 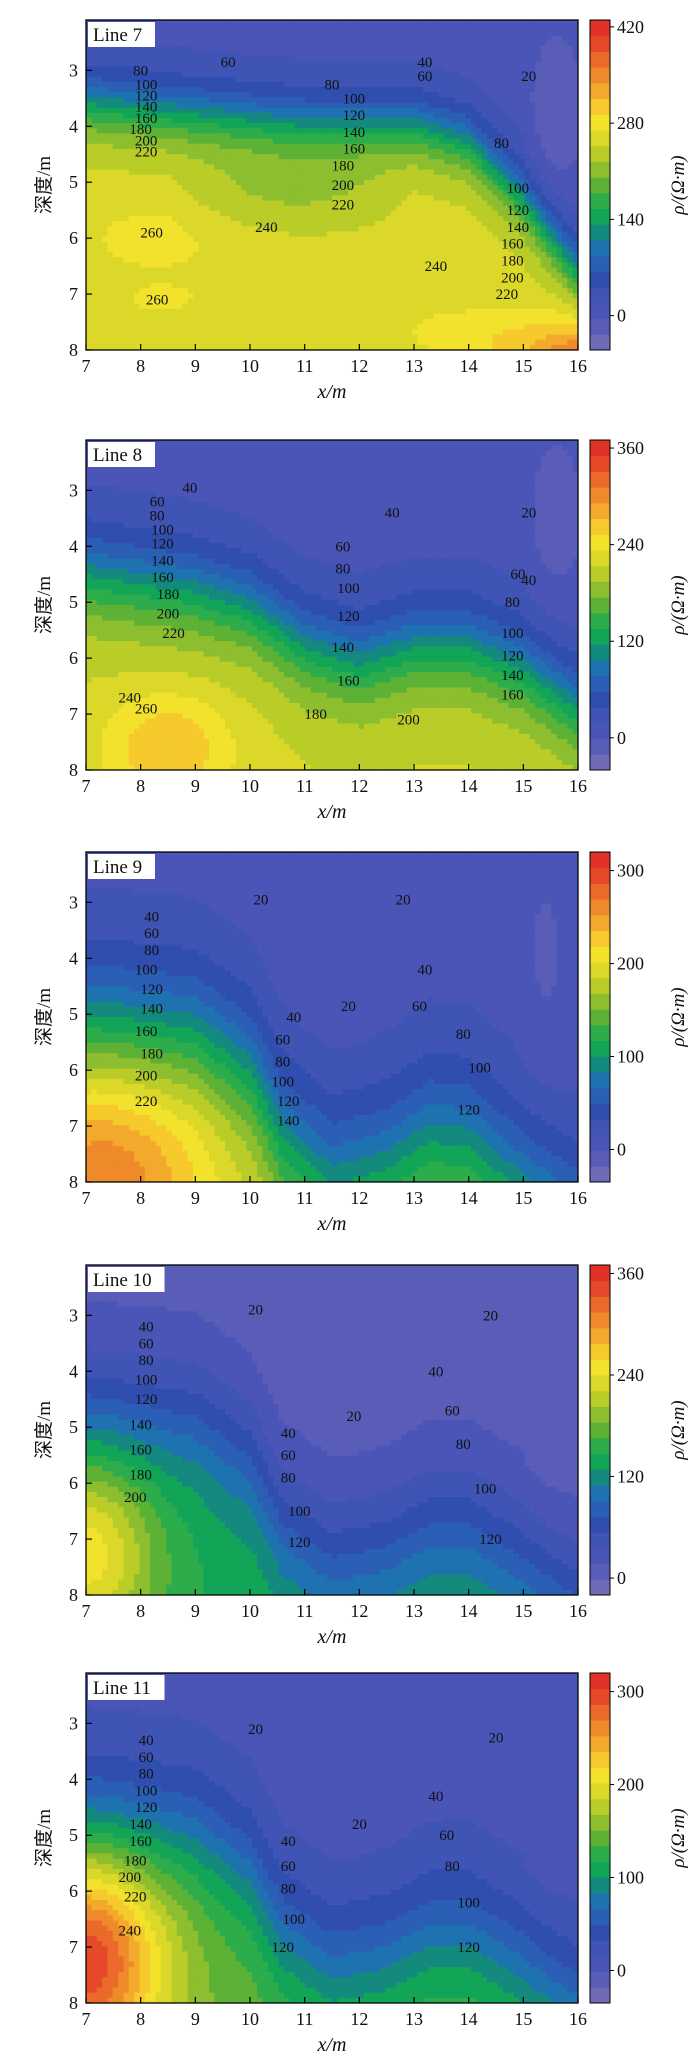 What do you see at coordinates (126, 1279) in the screenshot?
I see `panel-title: Line 10` at bounding box center [126, 1279].